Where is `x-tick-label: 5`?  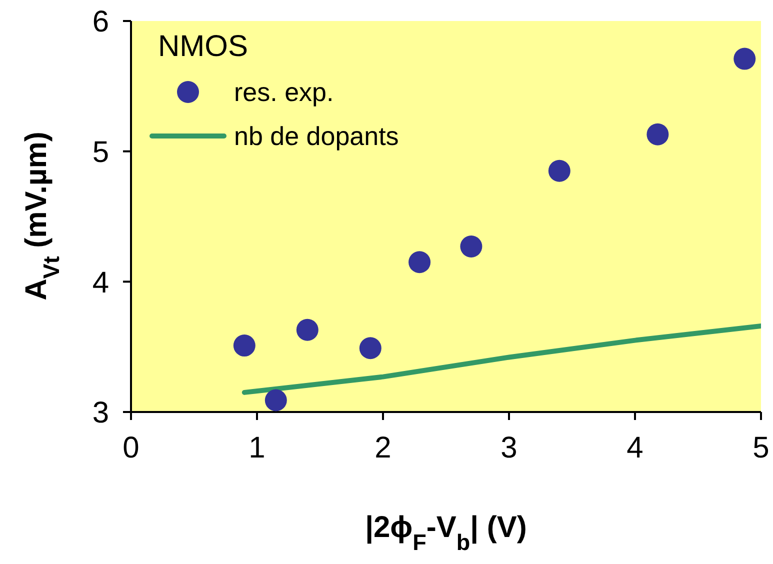 x-tick-label: 5 is located at coordinates (761, 447).